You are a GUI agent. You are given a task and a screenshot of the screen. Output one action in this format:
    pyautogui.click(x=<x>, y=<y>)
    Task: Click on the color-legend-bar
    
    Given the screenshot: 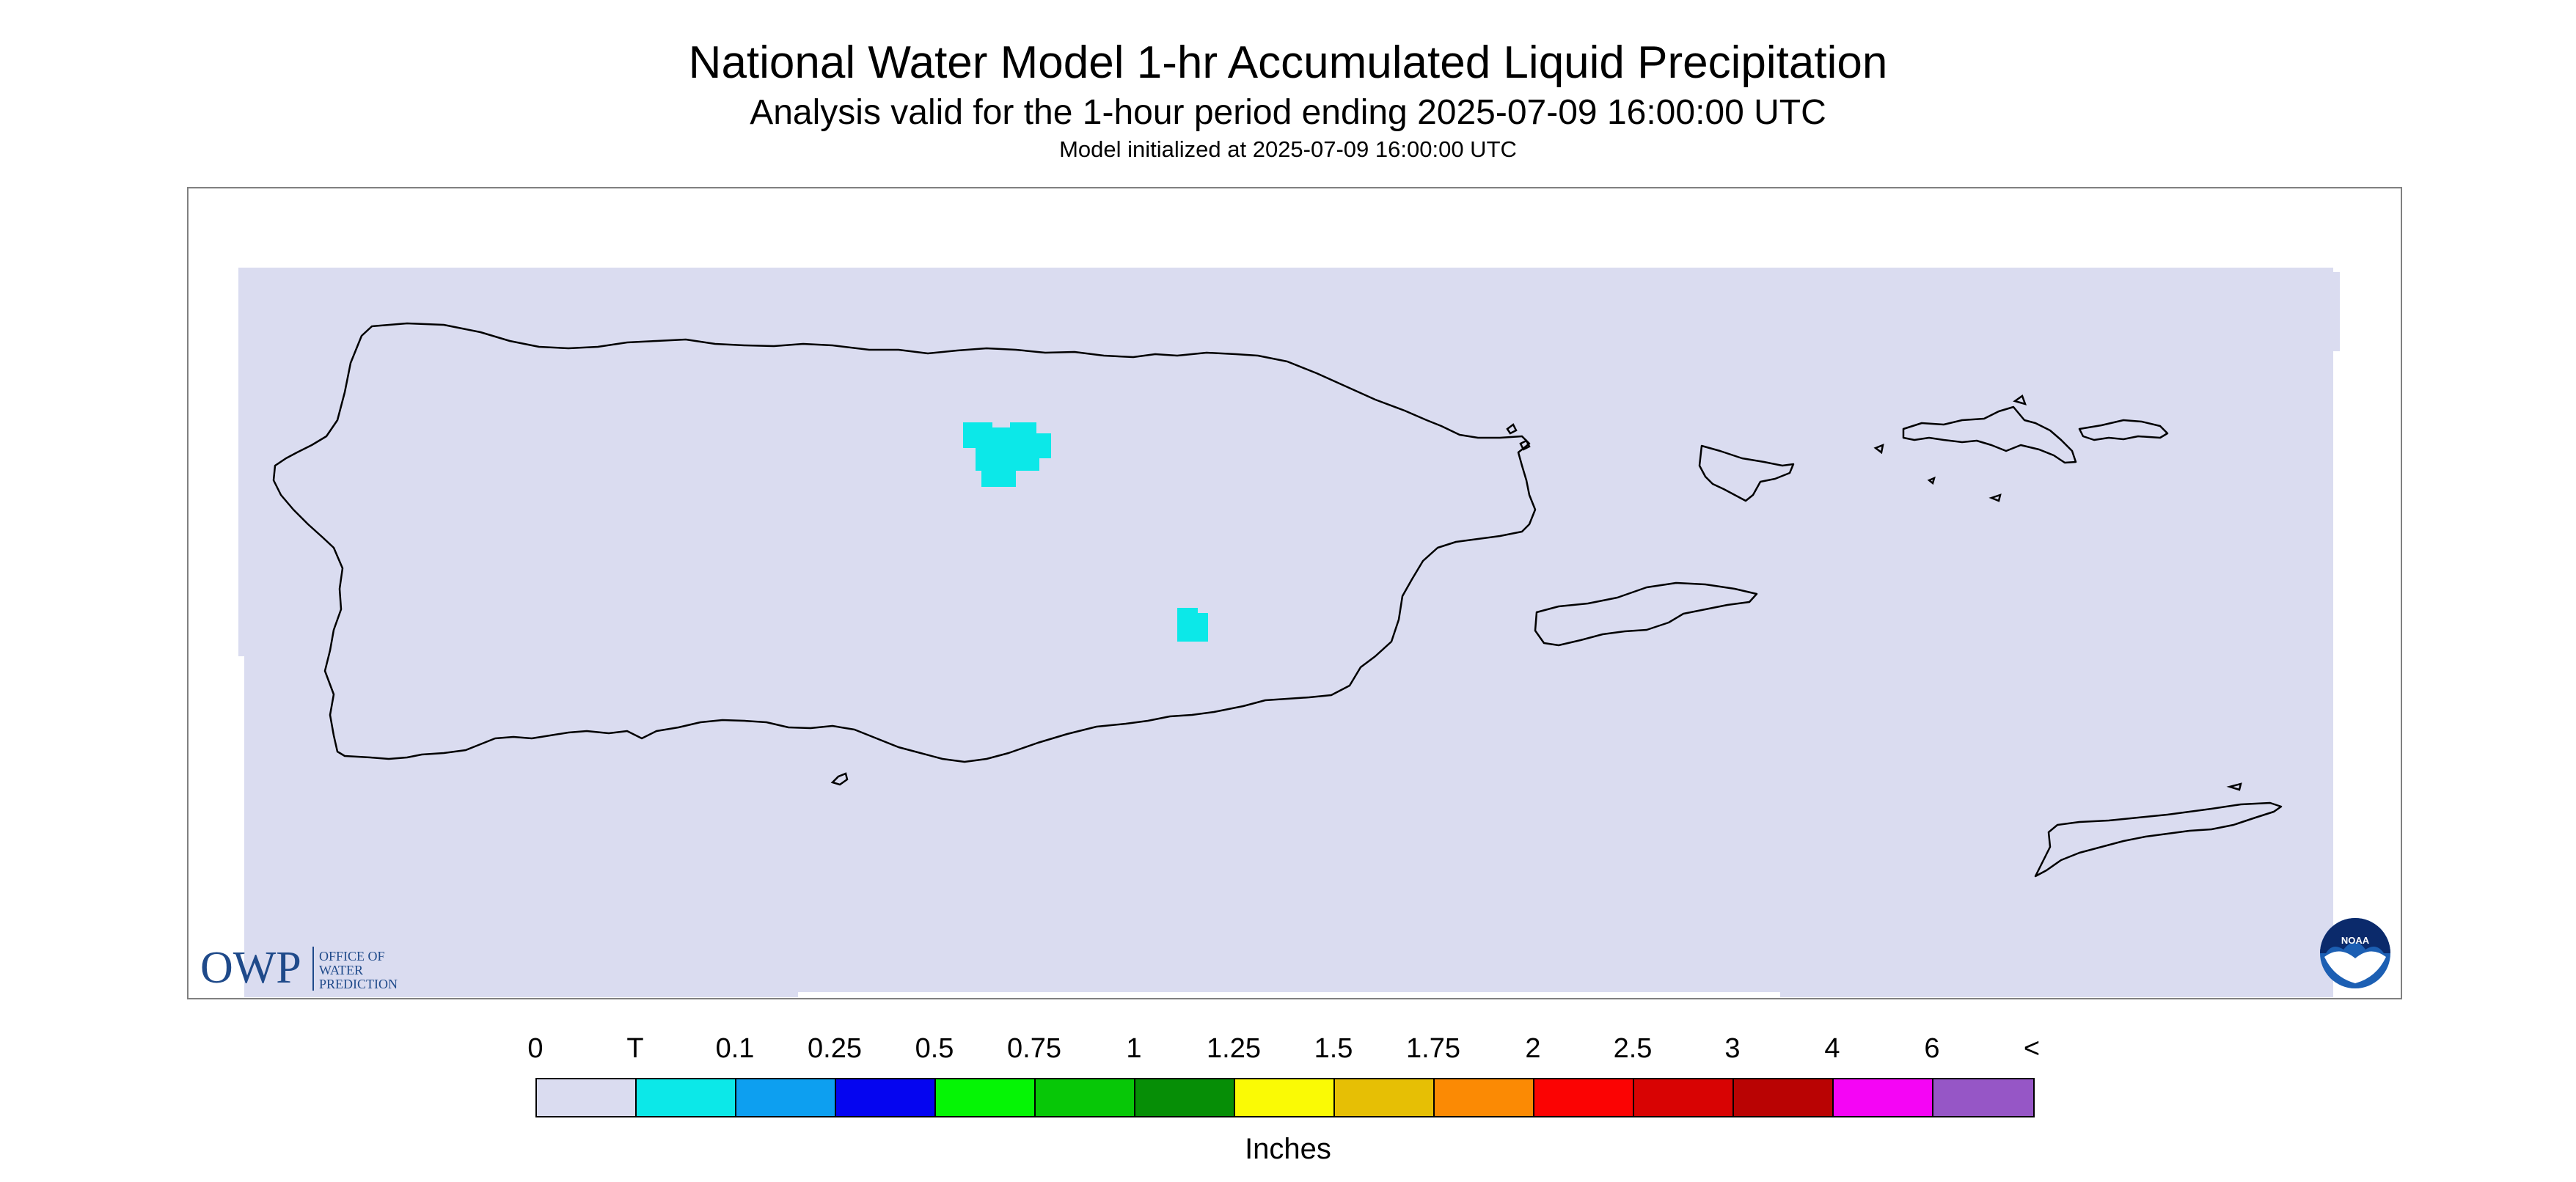 What is the action you would take?
    pyautogui.click(x=1285, y=1097)
    